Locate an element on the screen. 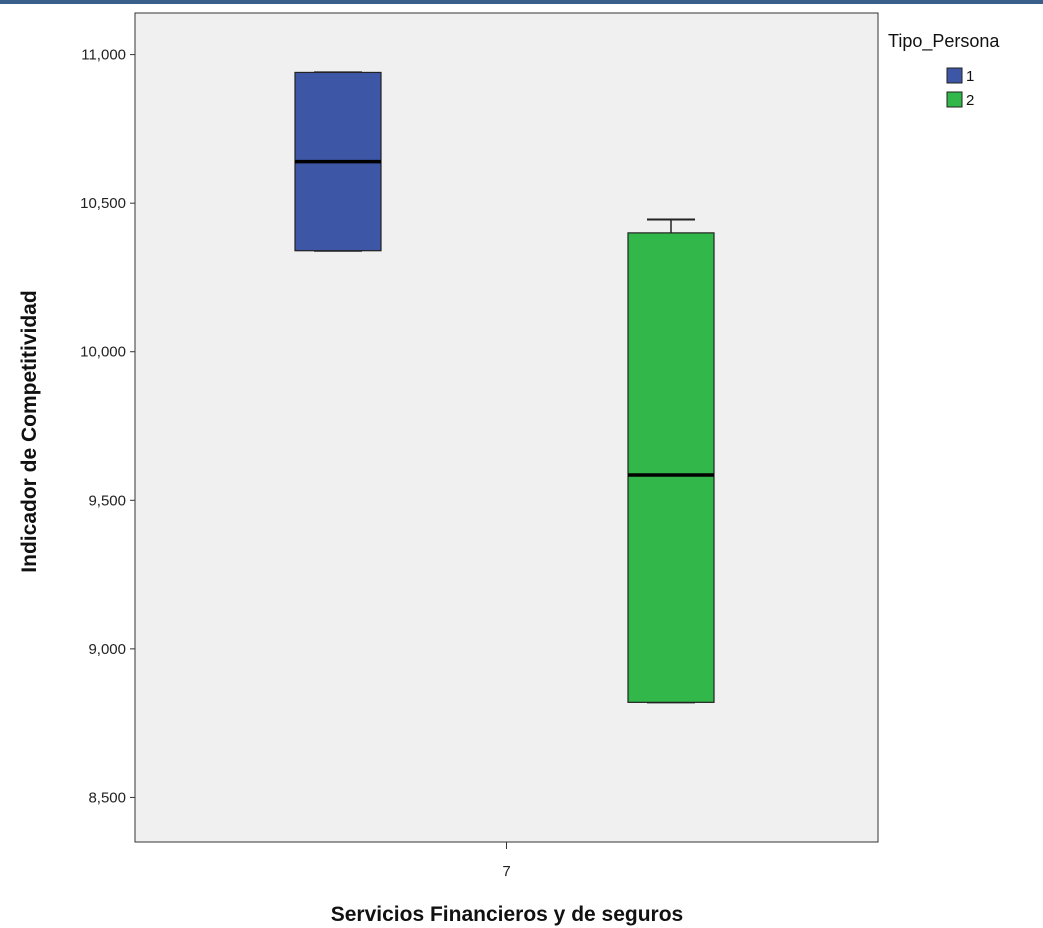 The height and width of the screenshot is (928, 1043). top-border-strip is located at coordinates (521, 2).